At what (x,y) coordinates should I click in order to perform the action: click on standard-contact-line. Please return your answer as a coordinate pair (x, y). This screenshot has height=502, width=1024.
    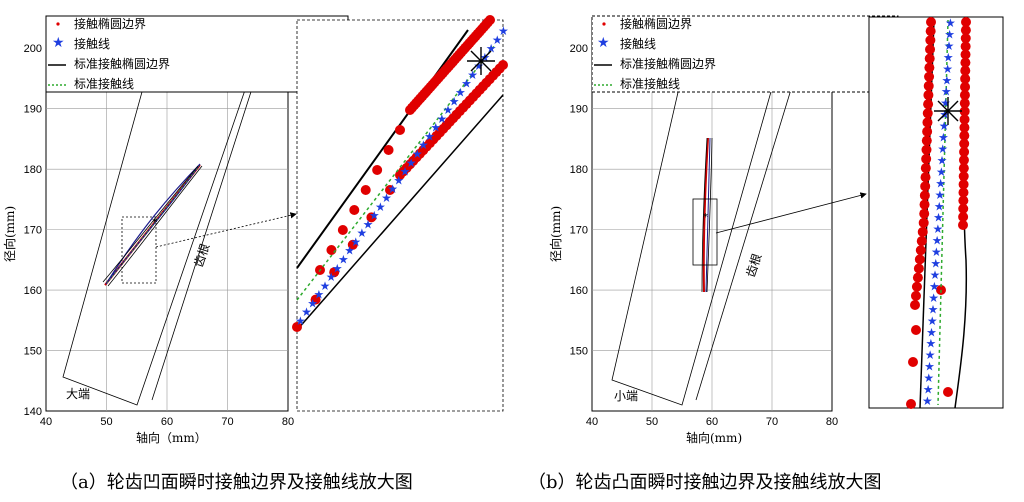
    Looking at the image, I should click on (943, 212).